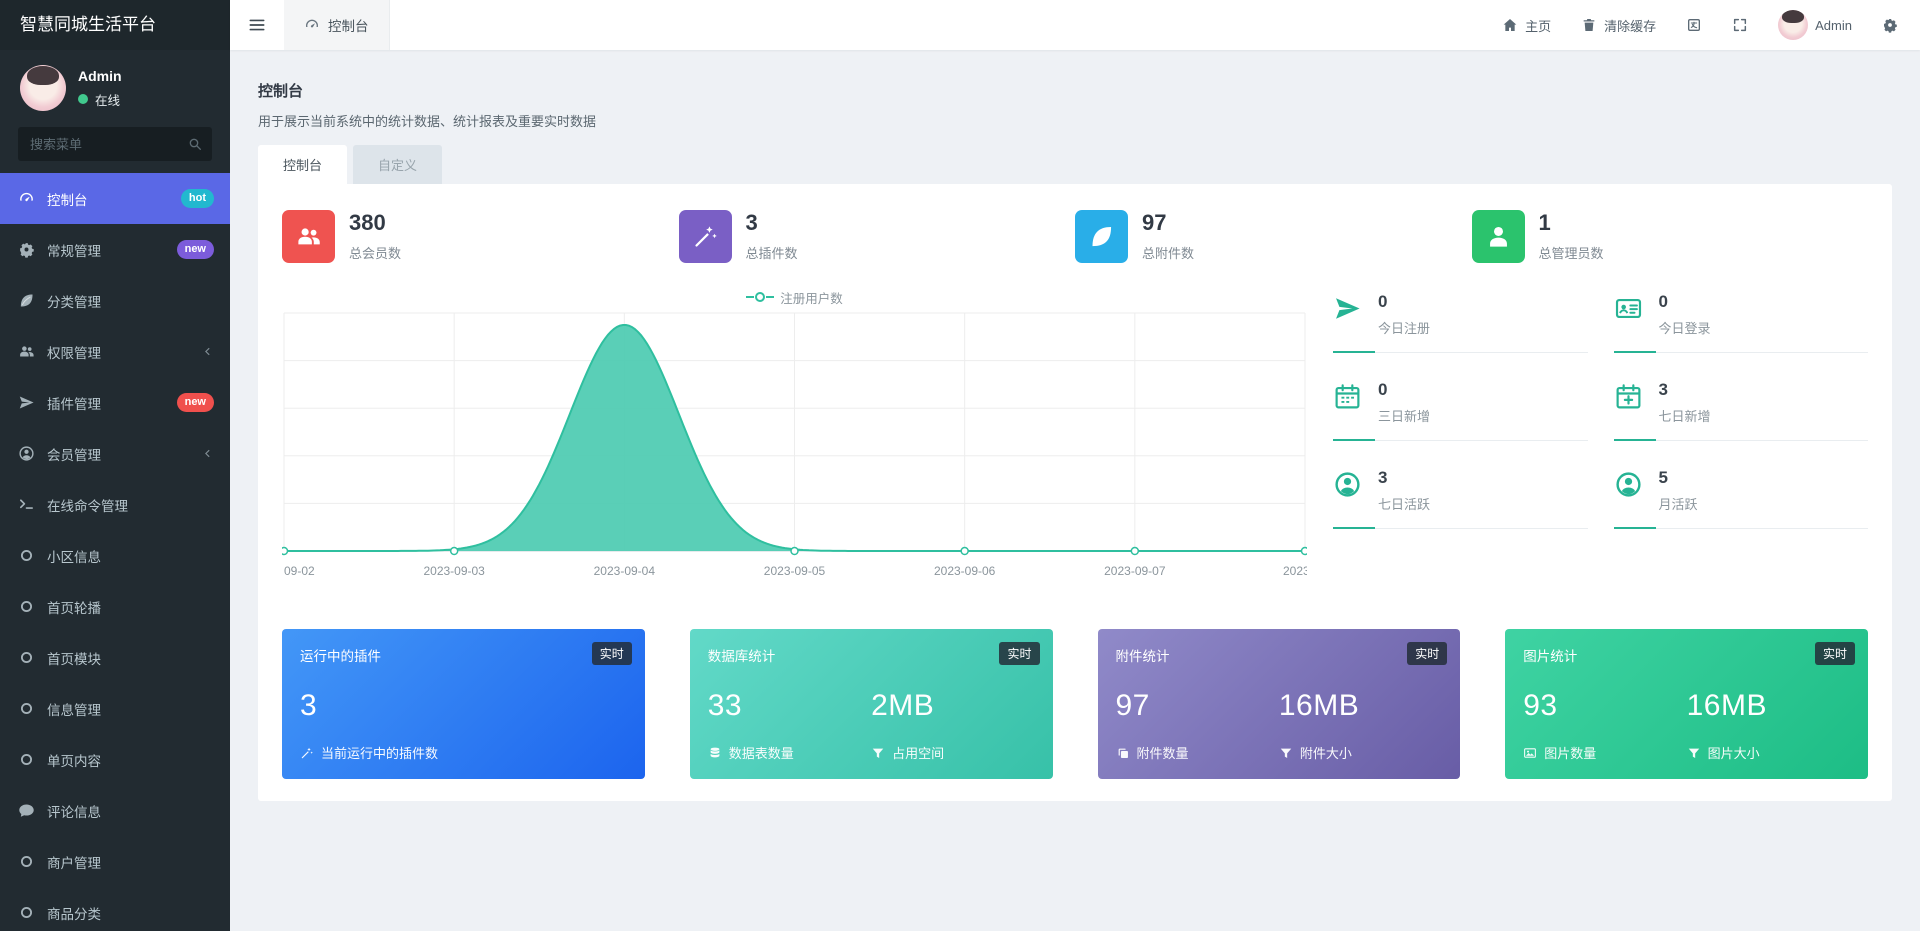 The image size is (1920, 931). What do you see at coordinates (281, 91) in the screenshot?
I see `page-title: 控制台` at bounding box center [281, 91].